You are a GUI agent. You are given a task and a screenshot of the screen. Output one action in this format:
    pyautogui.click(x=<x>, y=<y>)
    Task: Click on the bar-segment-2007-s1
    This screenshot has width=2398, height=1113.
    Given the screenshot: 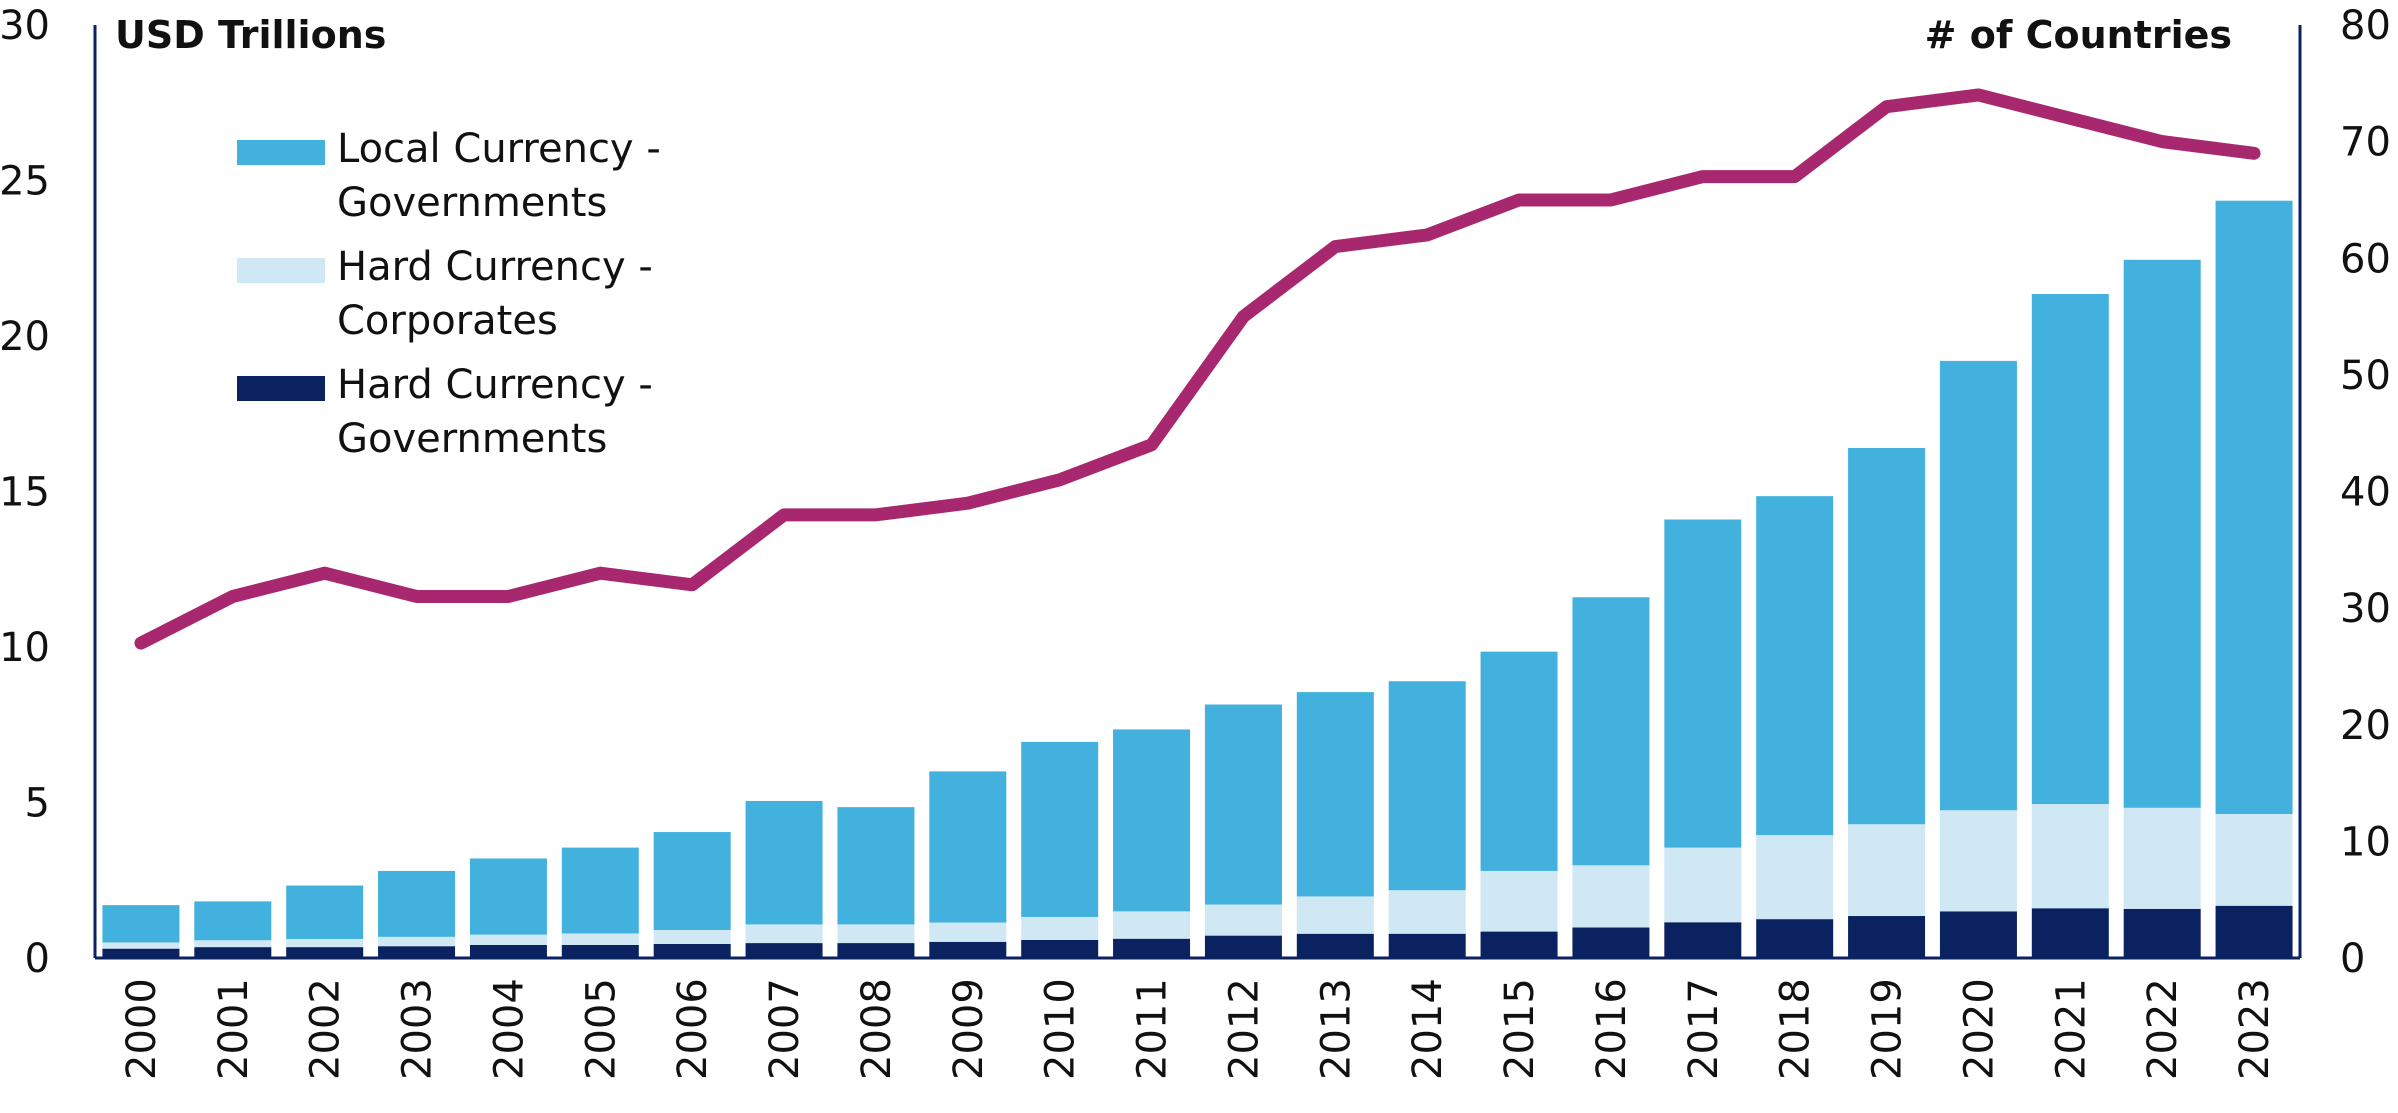 What is the action you would take?
    pyautogui.click(x=784, y=934)
    